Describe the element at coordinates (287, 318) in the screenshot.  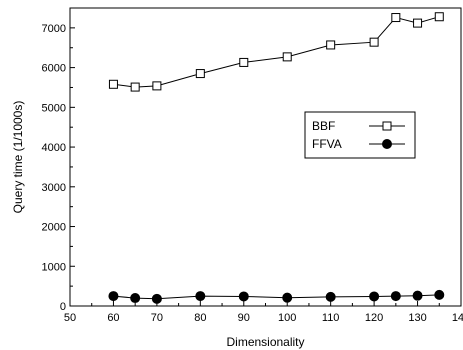
I see `x-tick-label: 100` at that location.